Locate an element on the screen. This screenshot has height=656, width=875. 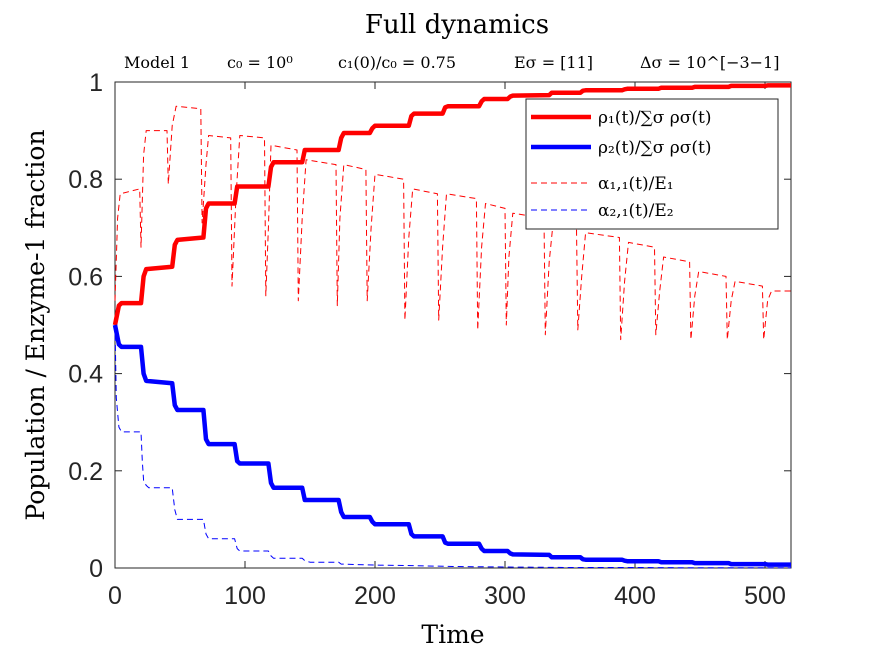
subtitle-delta-sigma: Δσ = 10^[−3−1] is located at coordinates (709, 62).